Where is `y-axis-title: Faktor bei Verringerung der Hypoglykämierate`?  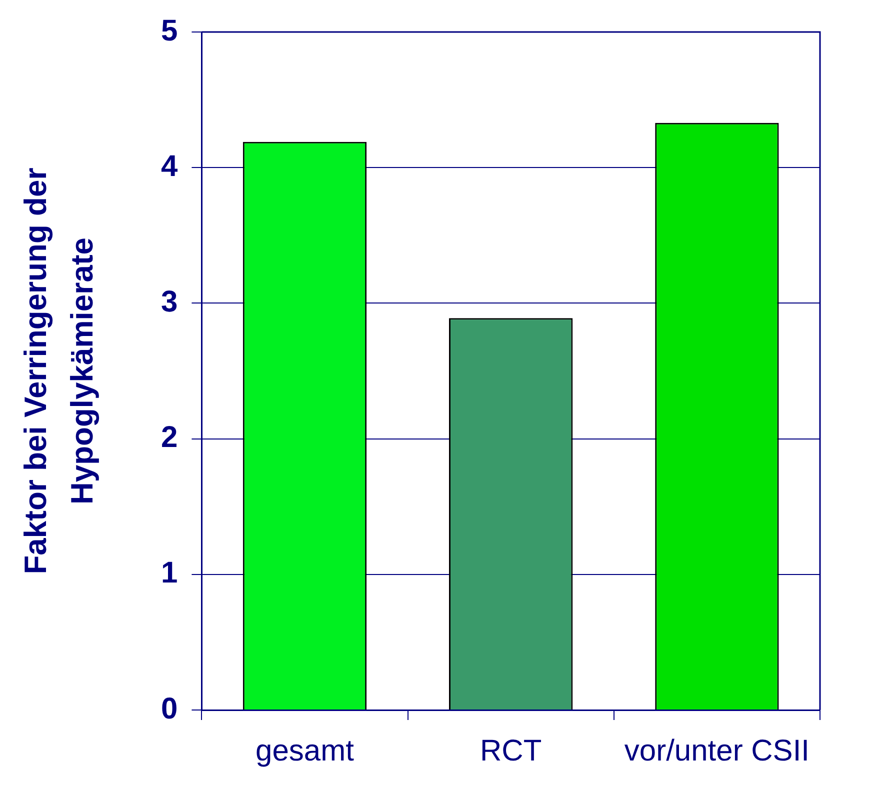
y-axis-title: Faktor bei Verringerung der Hypoglykämierate is located at coordinates (59, 371).